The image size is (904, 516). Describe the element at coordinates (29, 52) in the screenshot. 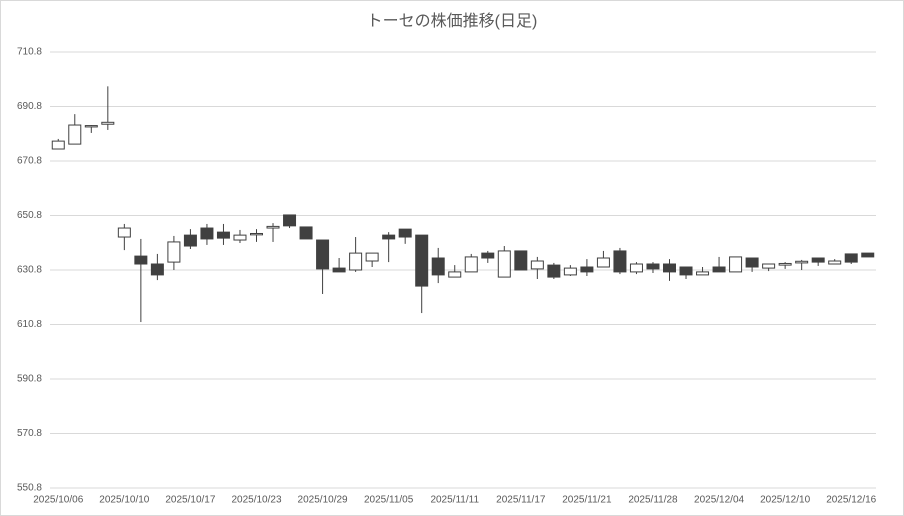

I see `y-tick-label: 710.8` at that location.